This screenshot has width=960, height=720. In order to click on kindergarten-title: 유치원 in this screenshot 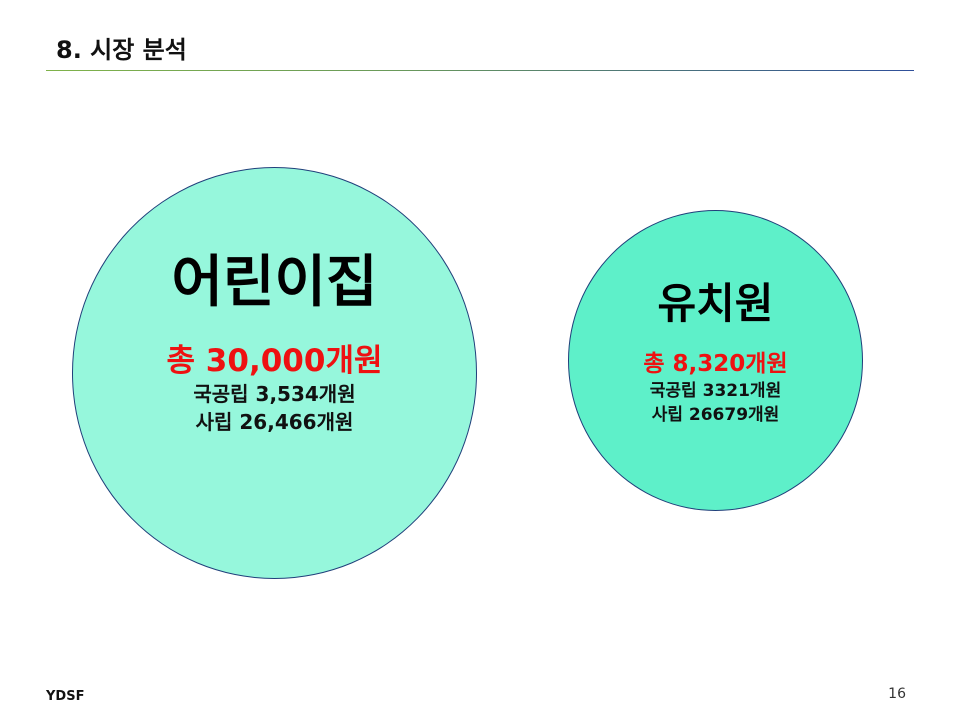, I will do `click(715, 303)`.